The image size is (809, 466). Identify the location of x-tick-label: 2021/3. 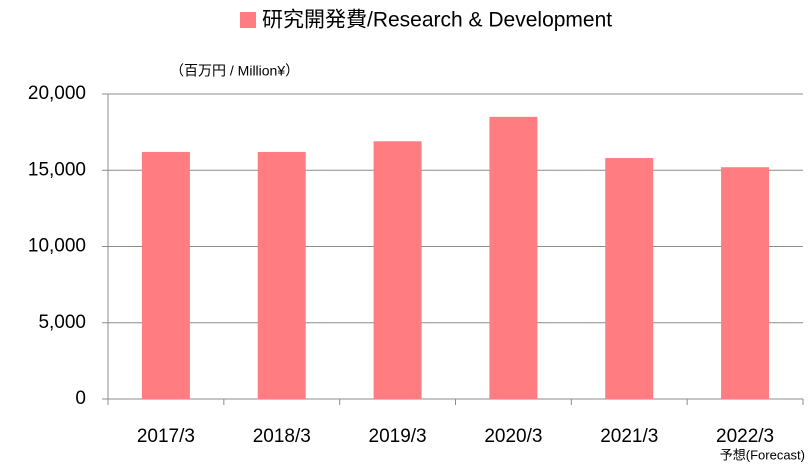
(629, 436).